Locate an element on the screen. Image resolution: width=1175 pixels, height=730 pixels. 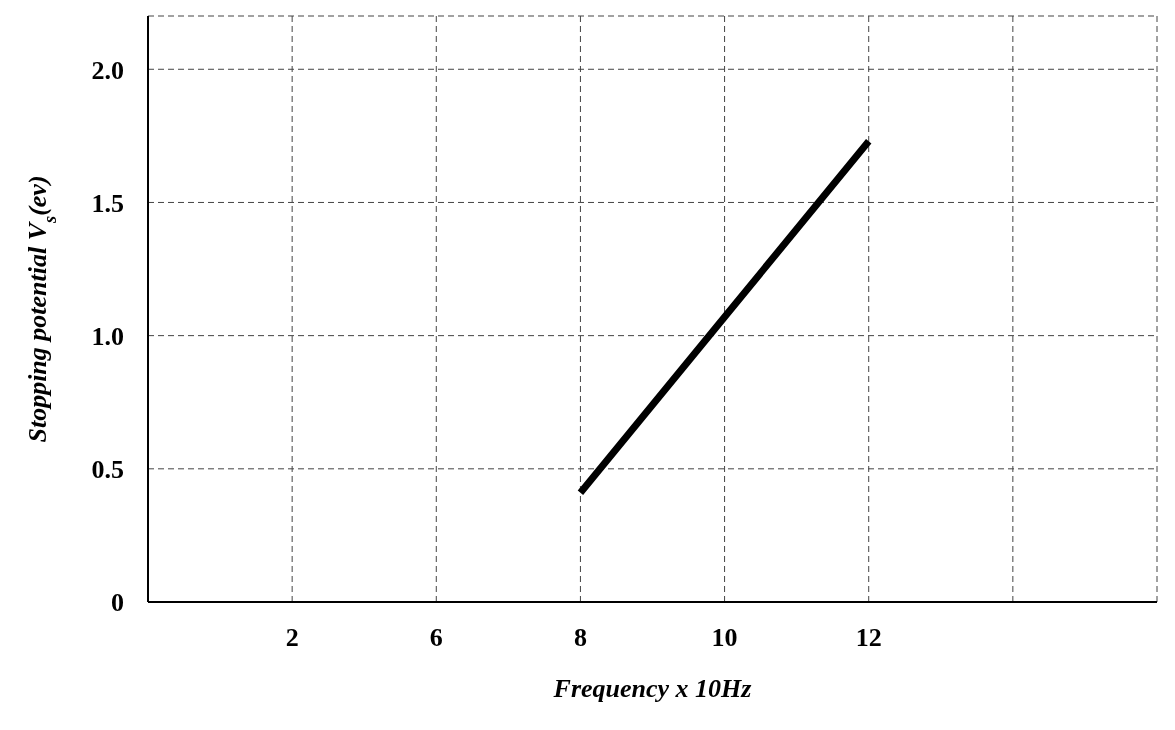
x-axis-title: Frequency x 10Hz is located at coordinates (652, 688).